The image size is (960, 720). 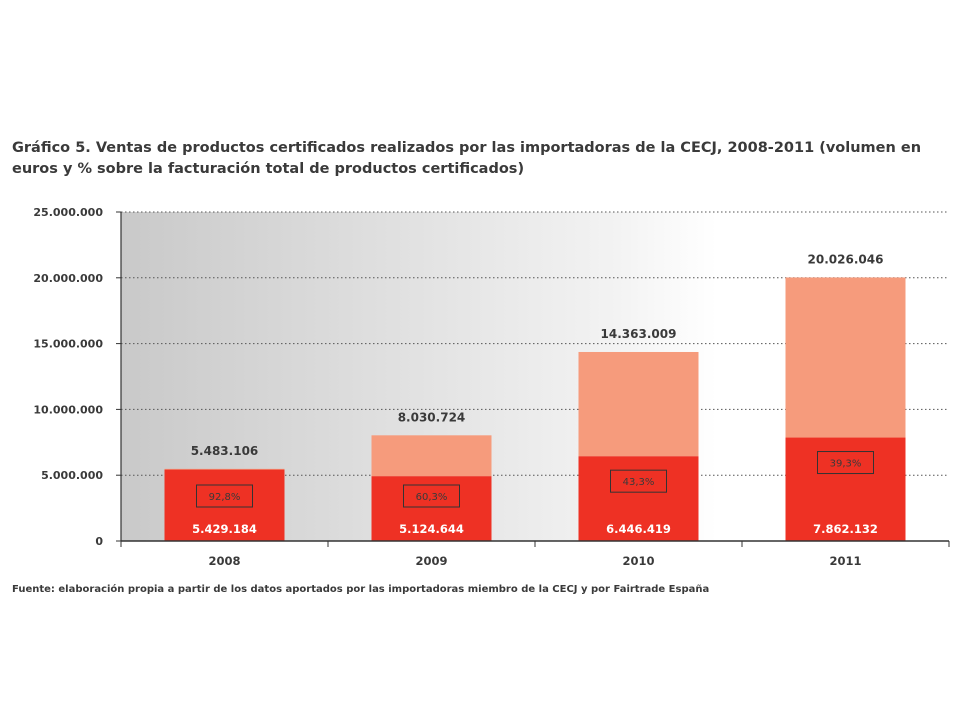 I want to click on base-value-label: 5.429.184, so click(x=224, y=529).